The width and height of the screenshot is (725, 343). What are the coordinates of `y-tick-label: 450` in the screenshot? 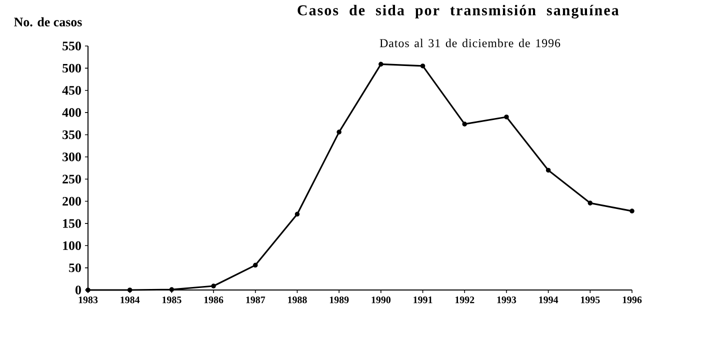 It's located at (71, 90).